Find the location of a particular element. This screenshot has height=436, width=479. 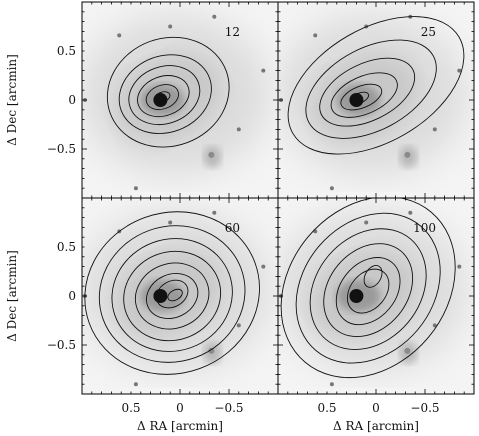

panel-label: 100 is located at coordinates (424, 228).